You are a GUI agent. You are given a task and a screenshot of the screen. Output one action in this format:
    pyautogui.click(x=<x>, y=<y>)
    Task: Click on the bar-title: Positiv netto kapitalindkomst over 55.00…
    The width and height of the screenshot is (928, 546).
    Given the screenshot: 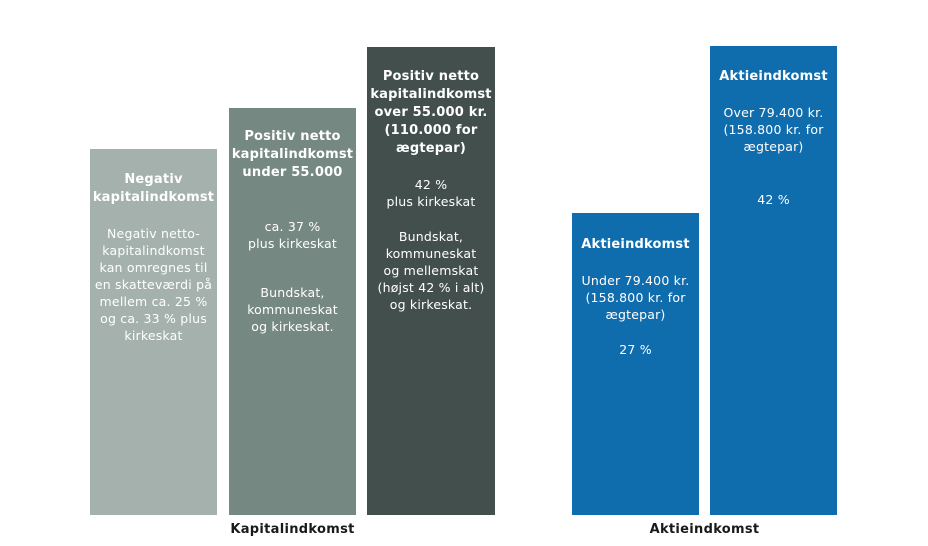 What is the action you would take?
    pyautogui.click(x=431, y=112)
    